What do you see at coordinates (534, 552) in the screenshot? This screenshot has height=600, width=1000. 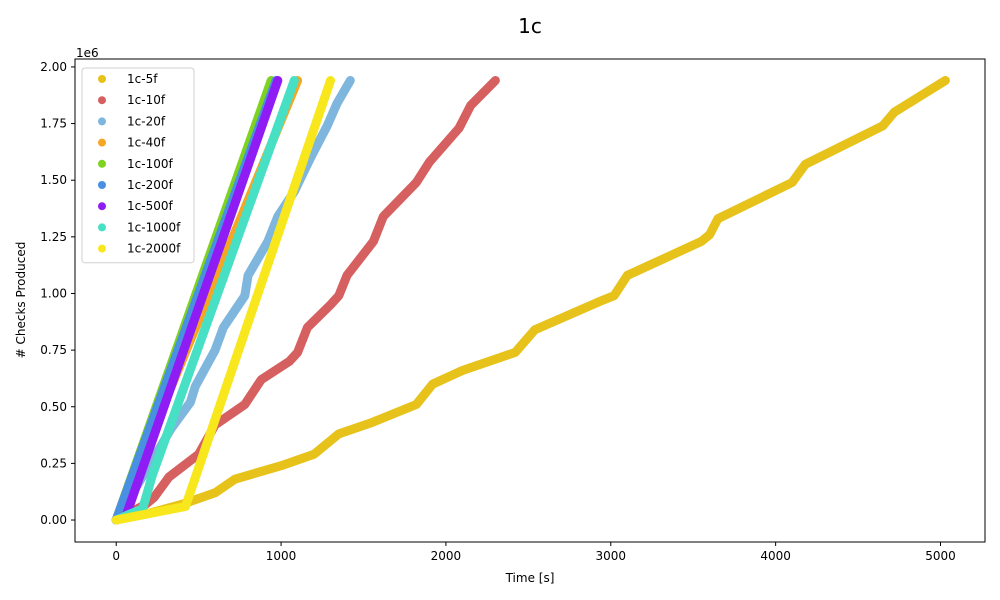 I see `x-axis: 0 1000 2000 3000 4000 5000` at bounding box center [534, 552].